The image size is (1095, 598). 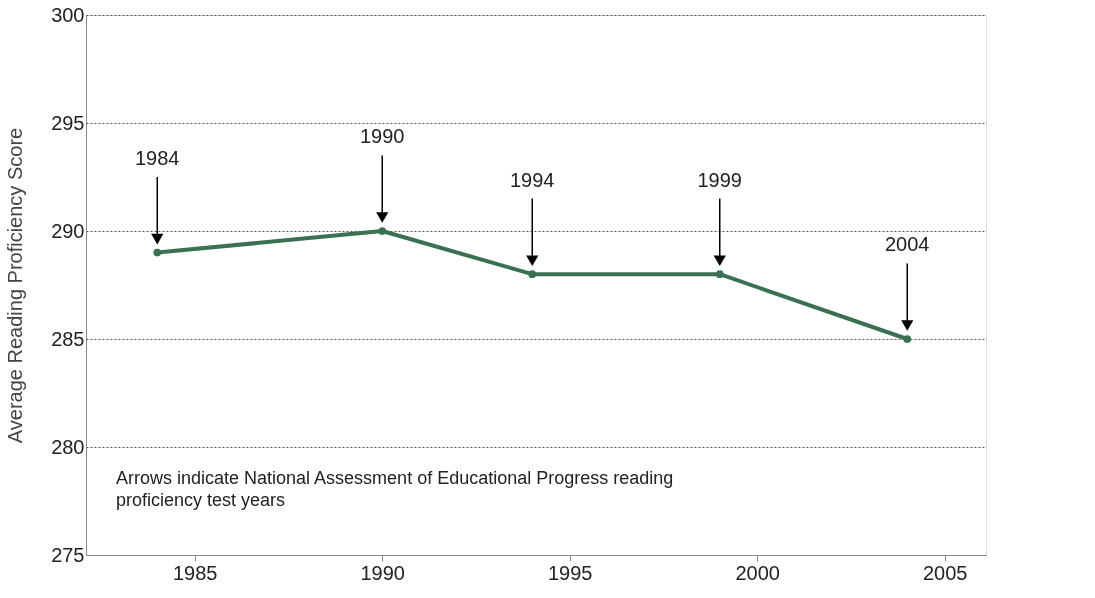 I want to click on x-tick-label: 1995, so click(x=570, y=572).